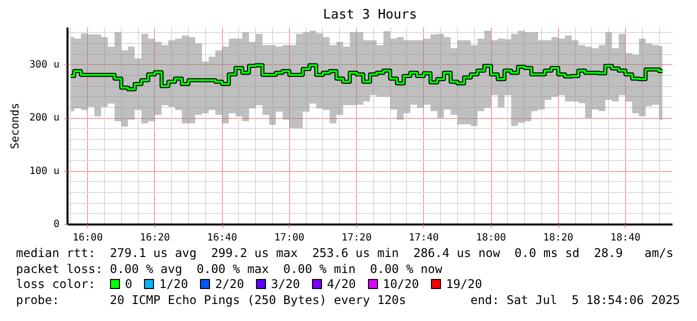 Image resolution: width=697 pixels, height=321 pixels. I want to click on legend-label: 0, so click(128, 284).